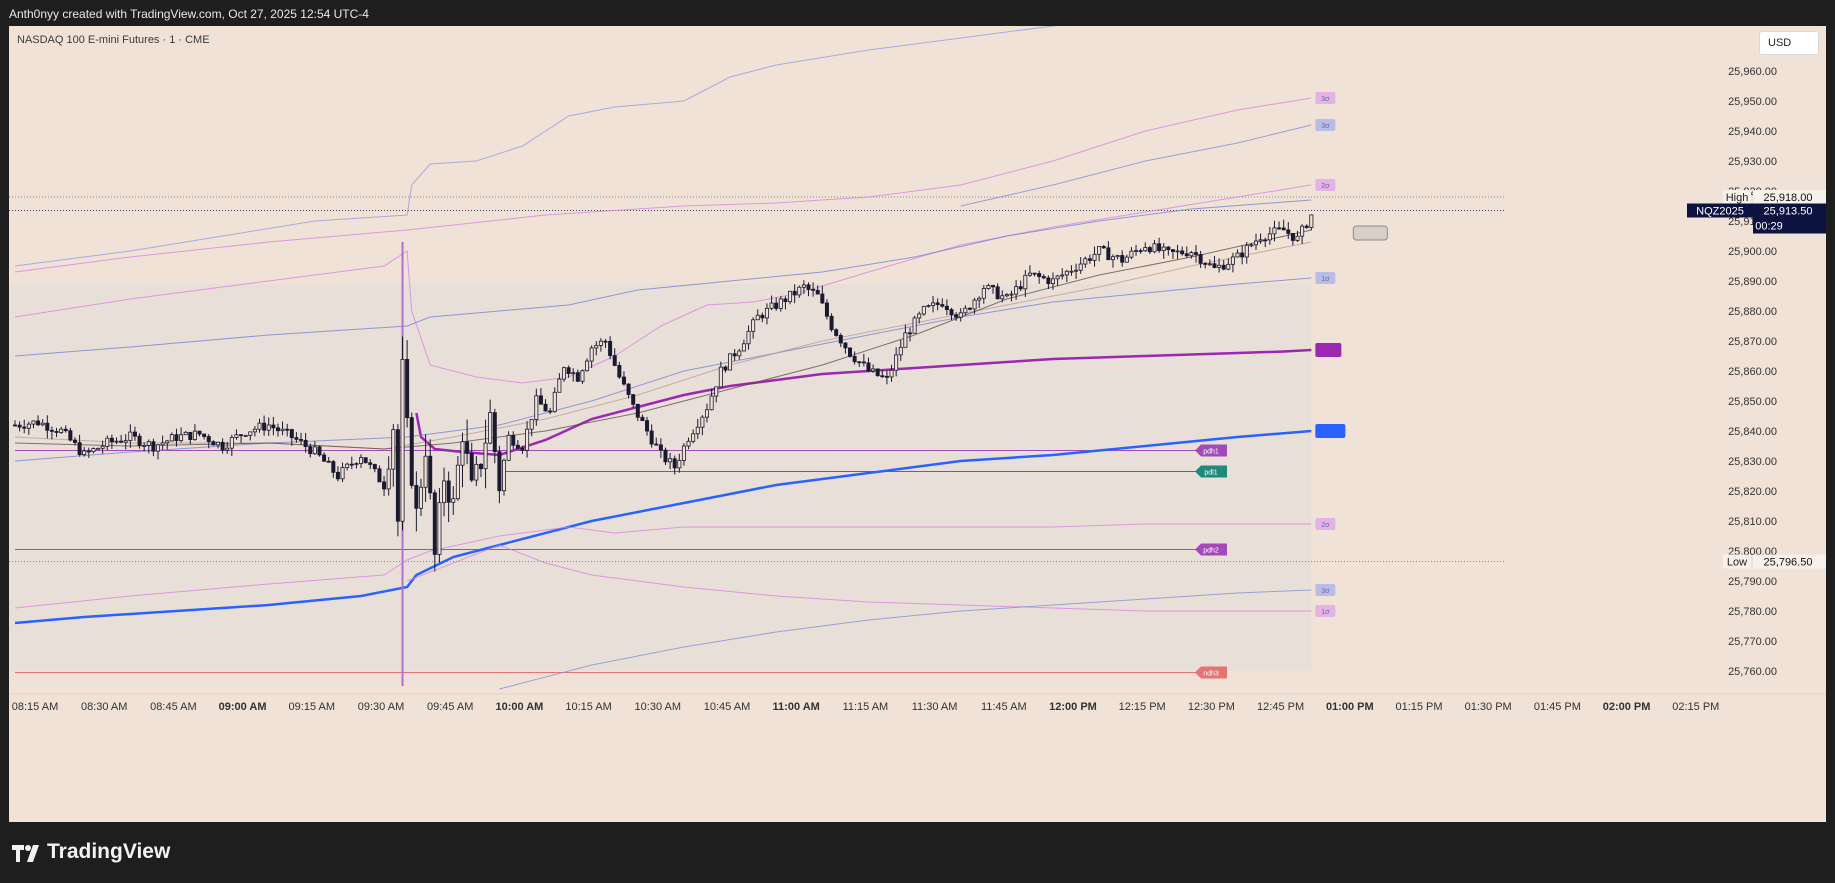  I want to click on y-tick-label: 25,950.00, so click(1752, 102).